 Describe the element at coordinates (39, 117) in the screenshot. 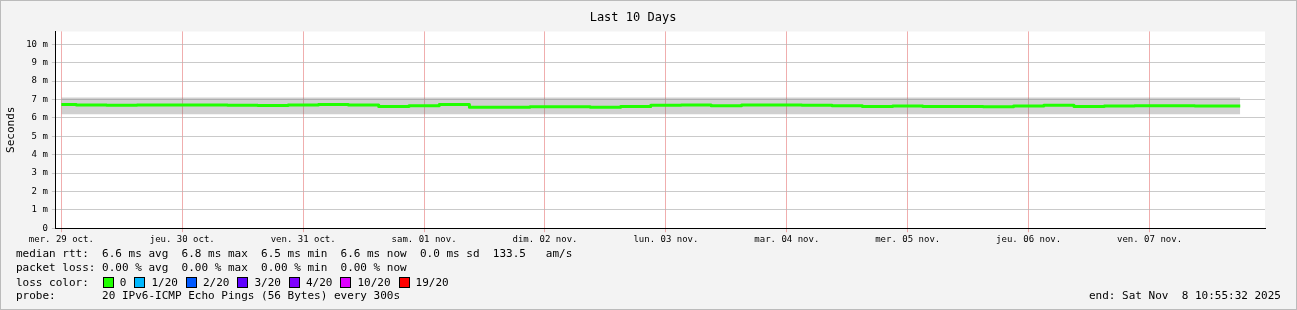

I see `y-tick-label: 6 m` at that location.